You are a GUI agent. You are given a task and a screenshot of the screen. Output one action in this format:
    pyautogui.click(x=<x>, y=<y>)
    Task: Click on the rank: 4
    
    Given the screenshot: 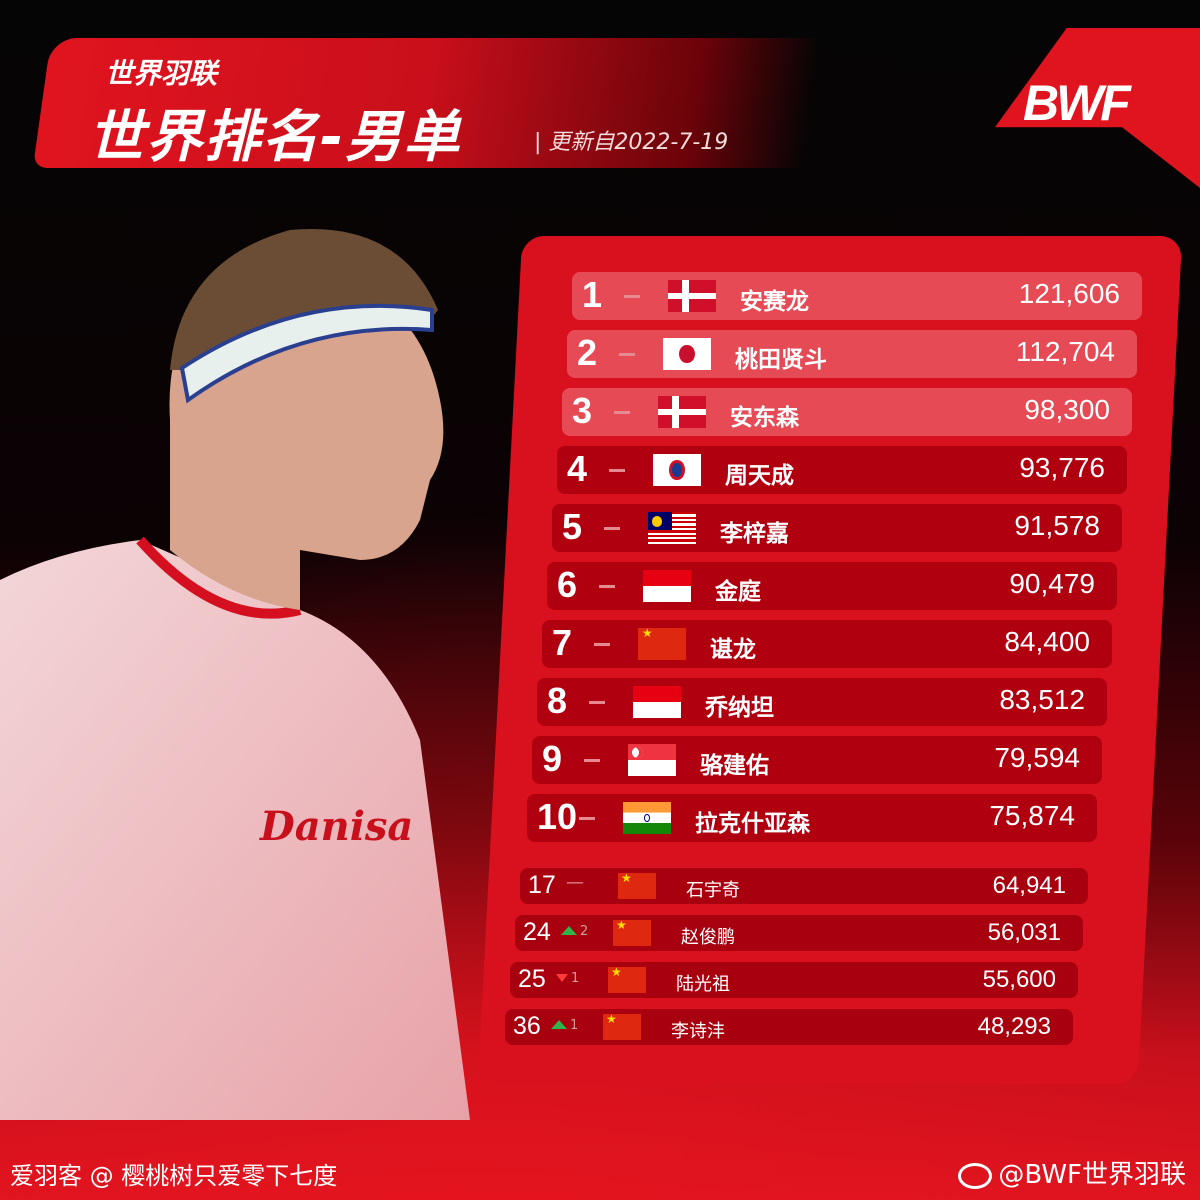 What is the action you would take?
    pyautogui.click(x=577, y=468)
    